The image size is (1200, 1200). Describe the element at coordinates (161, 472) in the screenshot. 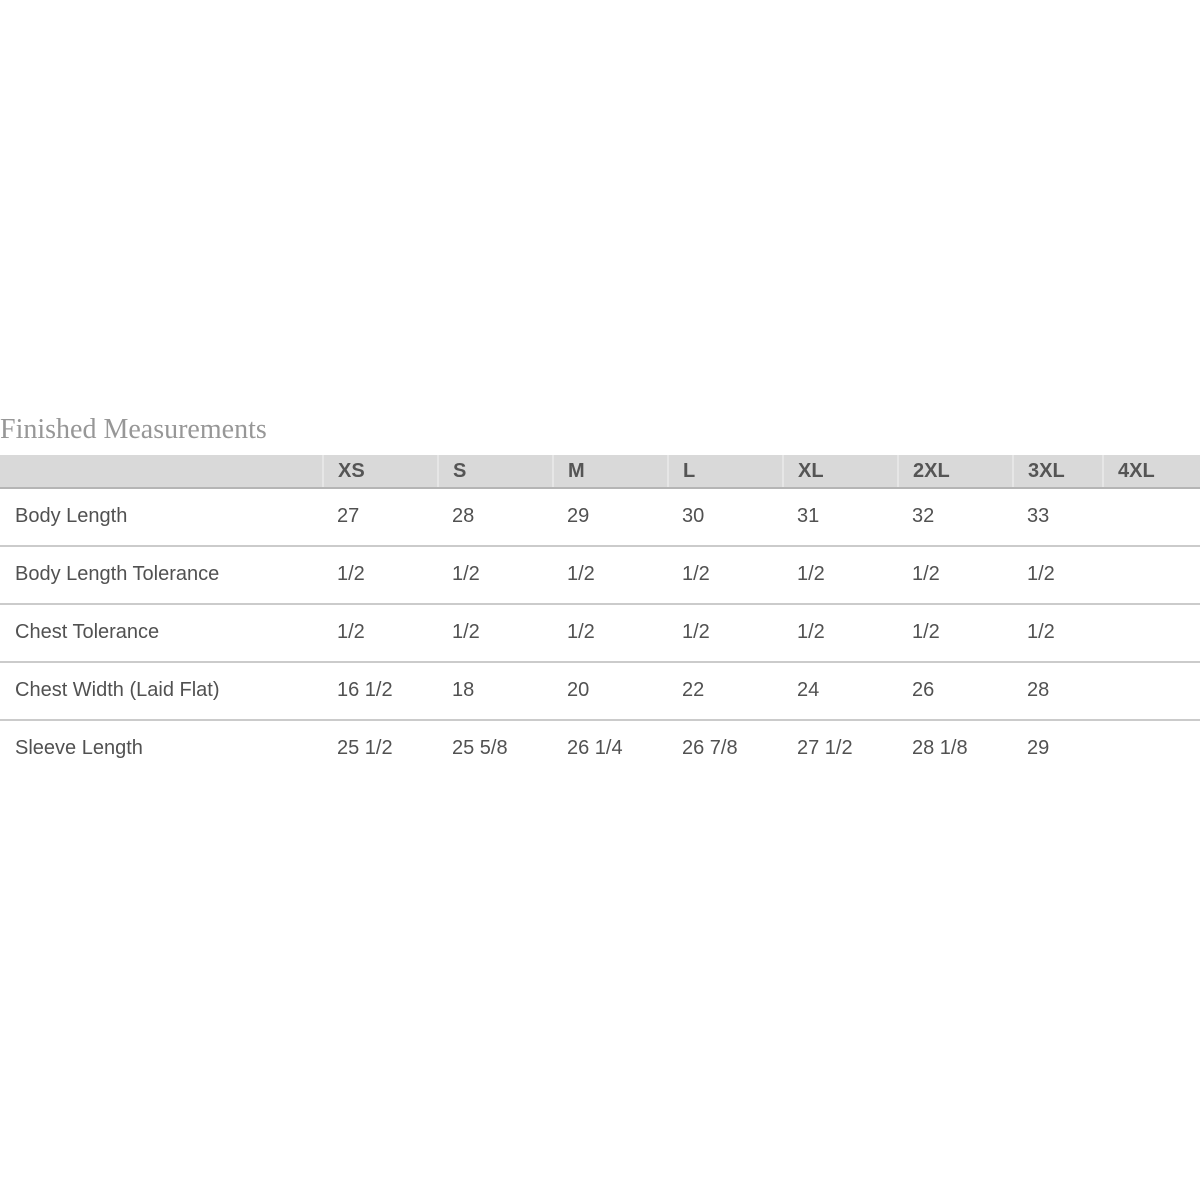

I see `row-label-column-header` at that location.